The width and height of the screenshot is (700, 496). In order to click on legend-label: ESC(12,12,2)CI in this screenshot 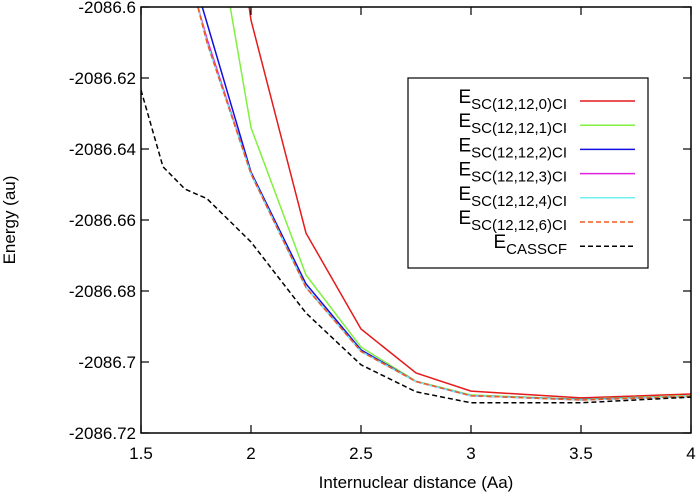, I will do `click(512, 148)`.